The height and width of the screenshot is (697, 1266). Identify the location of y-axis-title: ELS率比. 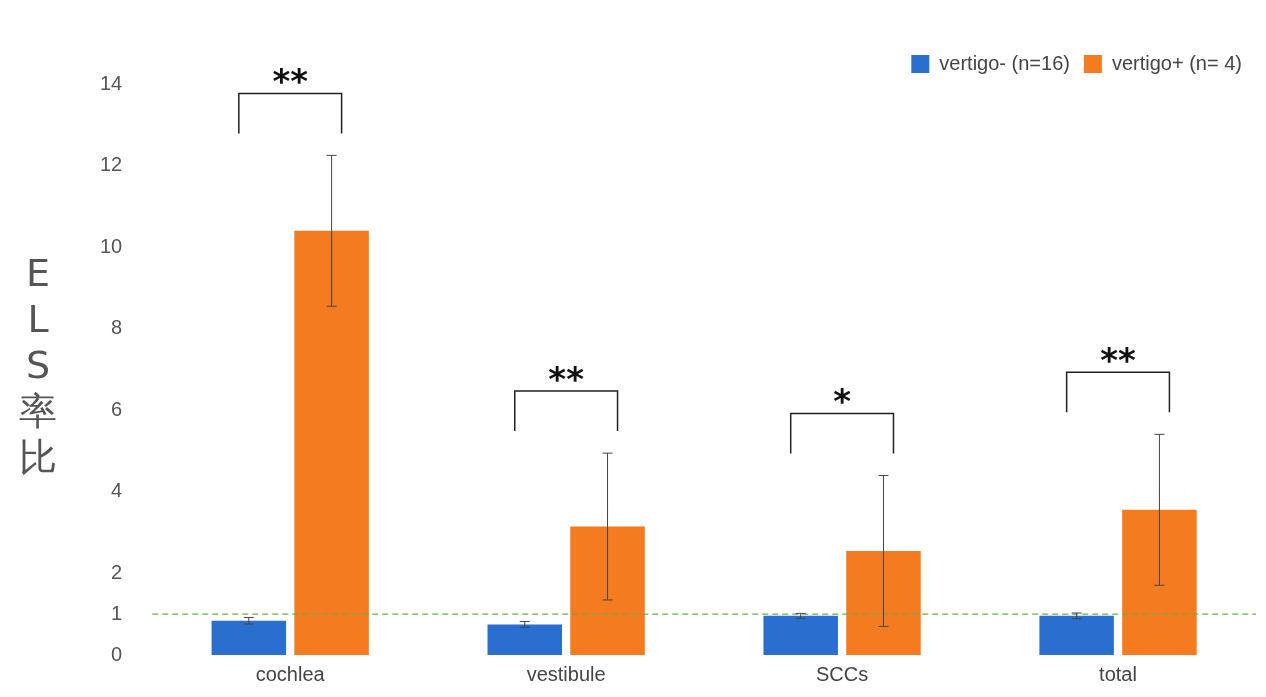
(38, 365).